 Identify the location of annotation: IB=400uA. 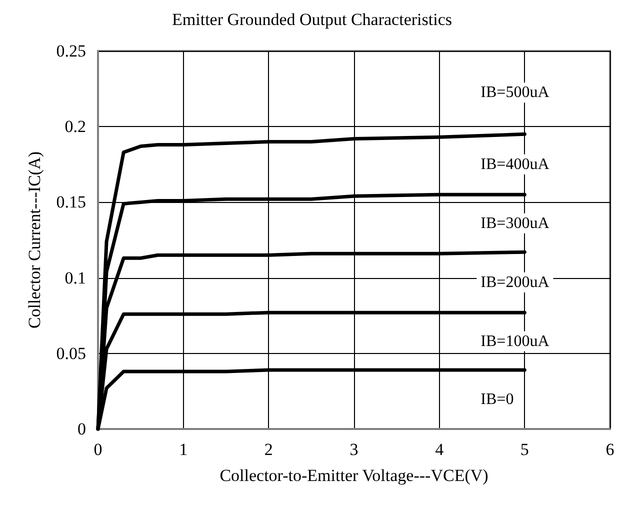
(515, 164).